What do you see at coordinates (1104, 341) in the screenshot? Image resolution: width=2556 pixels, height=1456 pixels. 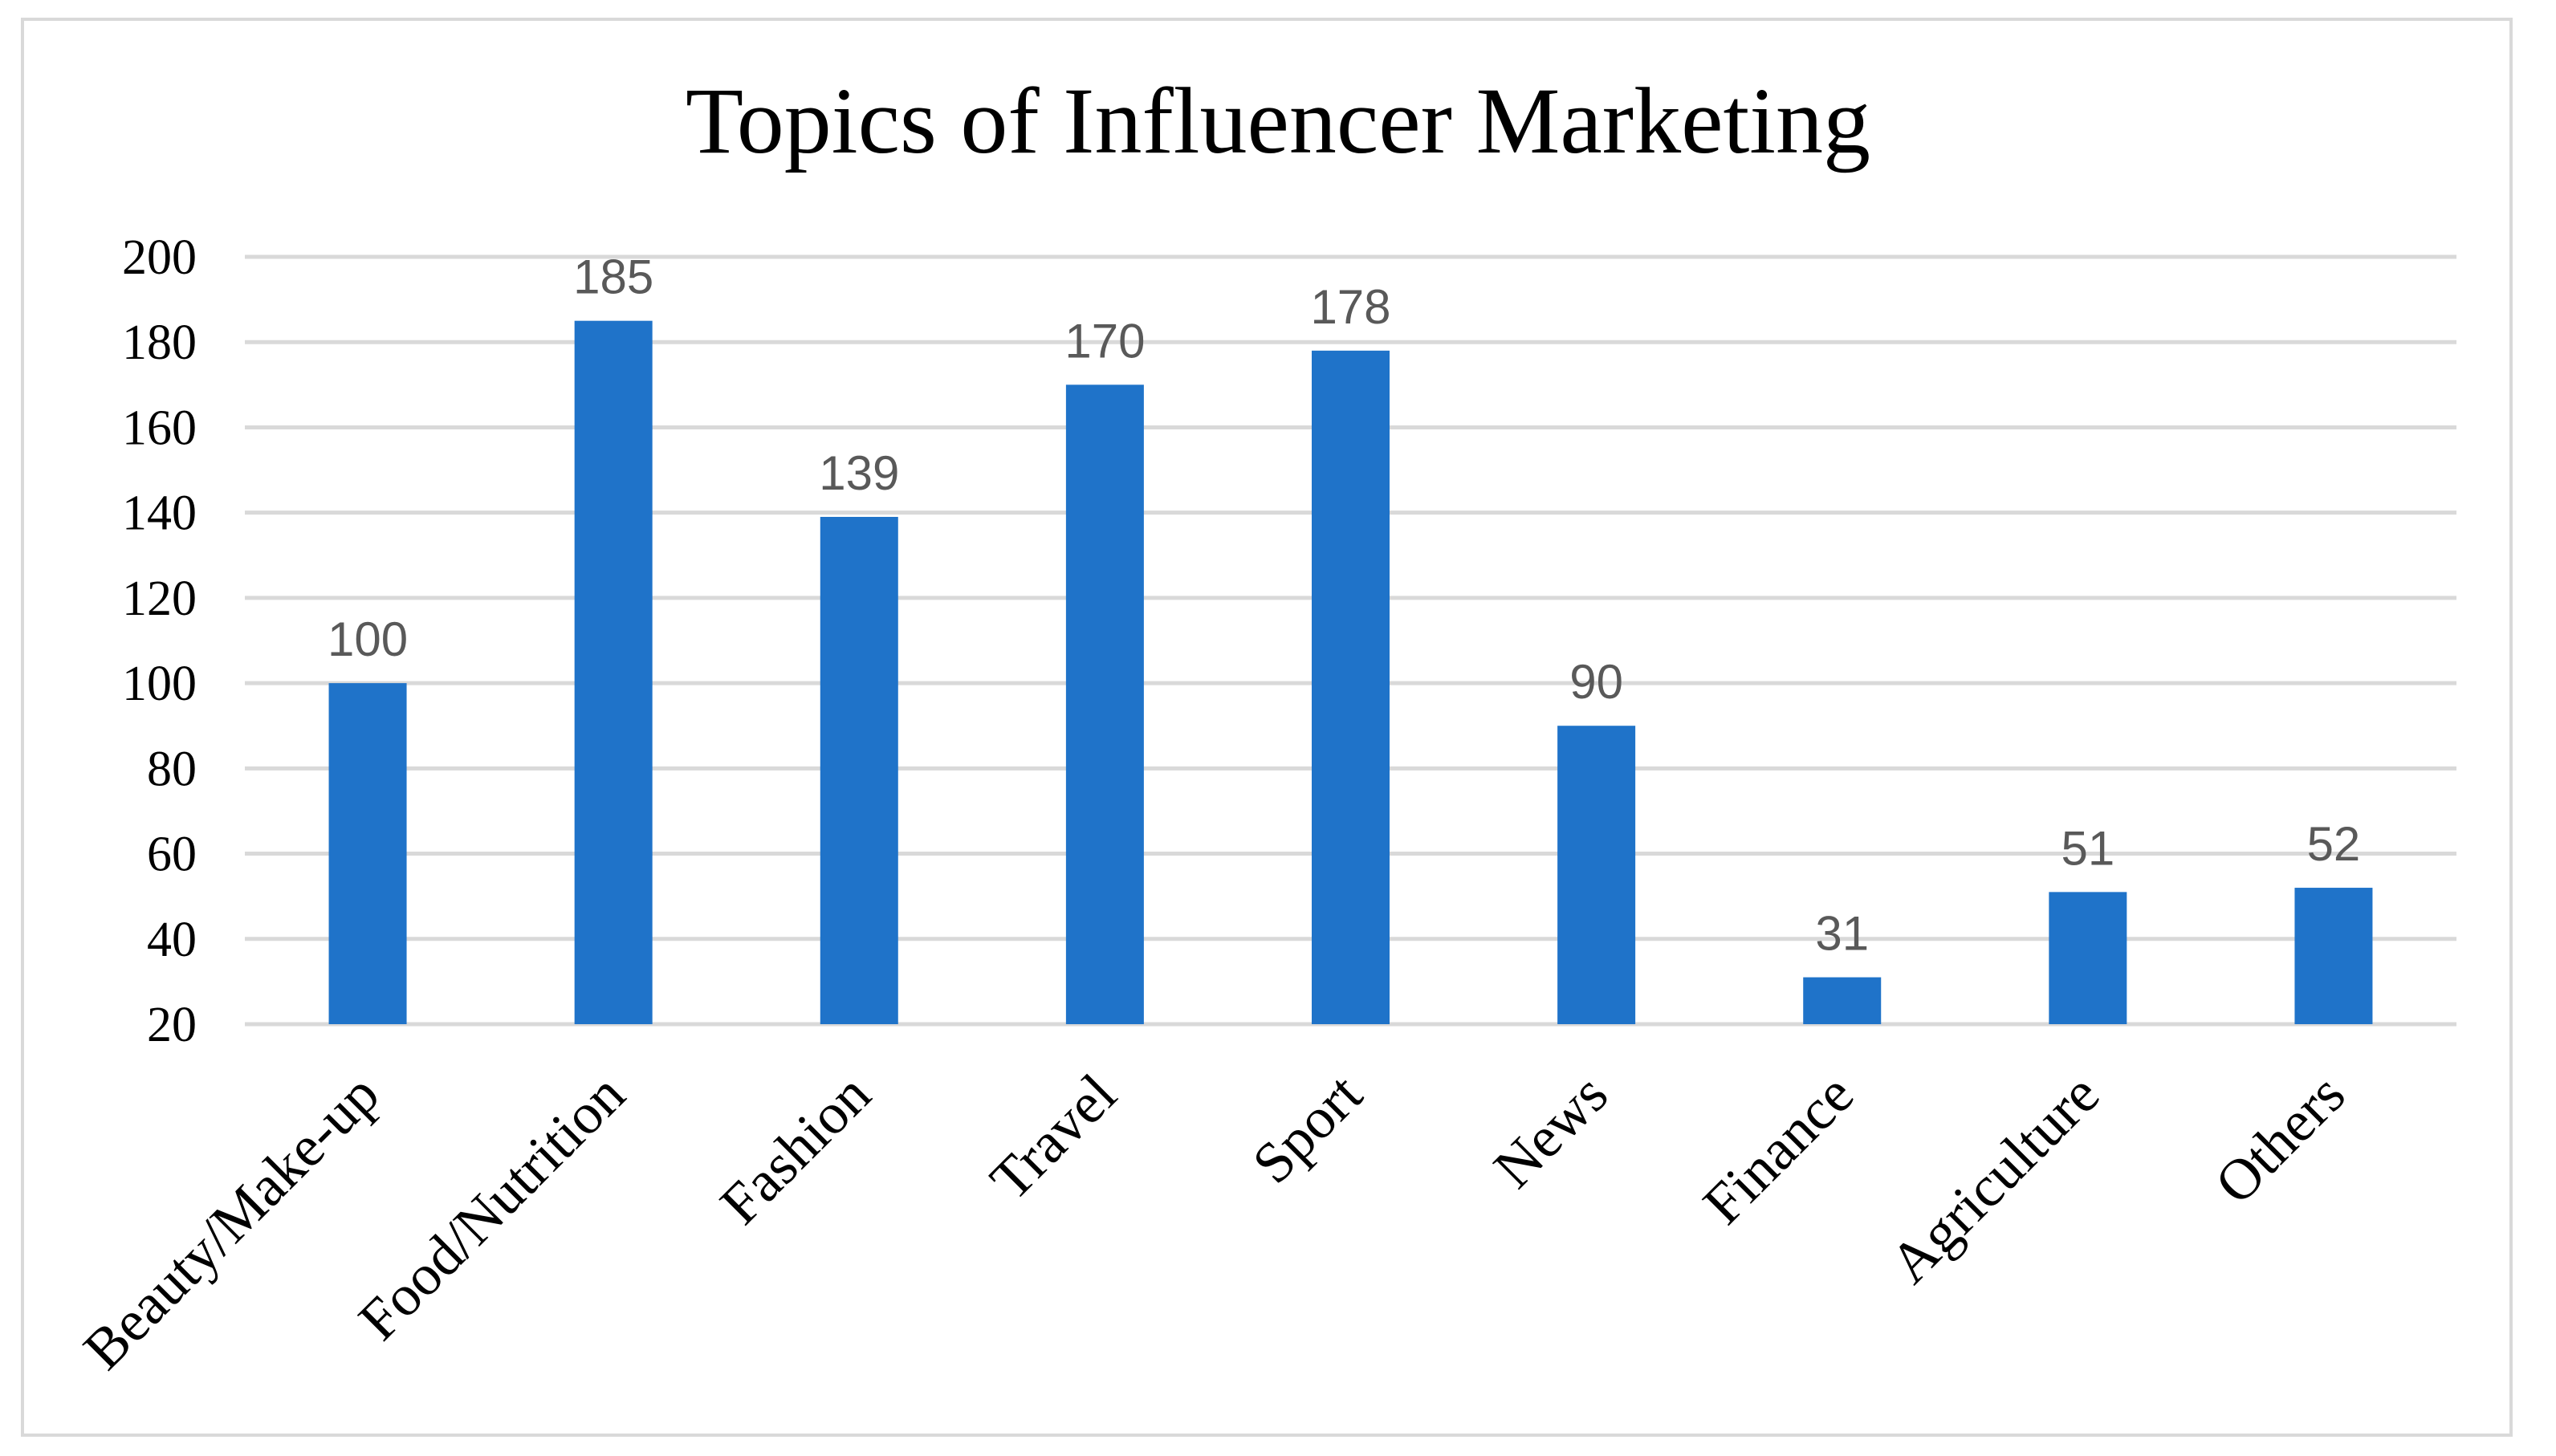 I see `data-label: 170` at bounding box center [1104, 341].